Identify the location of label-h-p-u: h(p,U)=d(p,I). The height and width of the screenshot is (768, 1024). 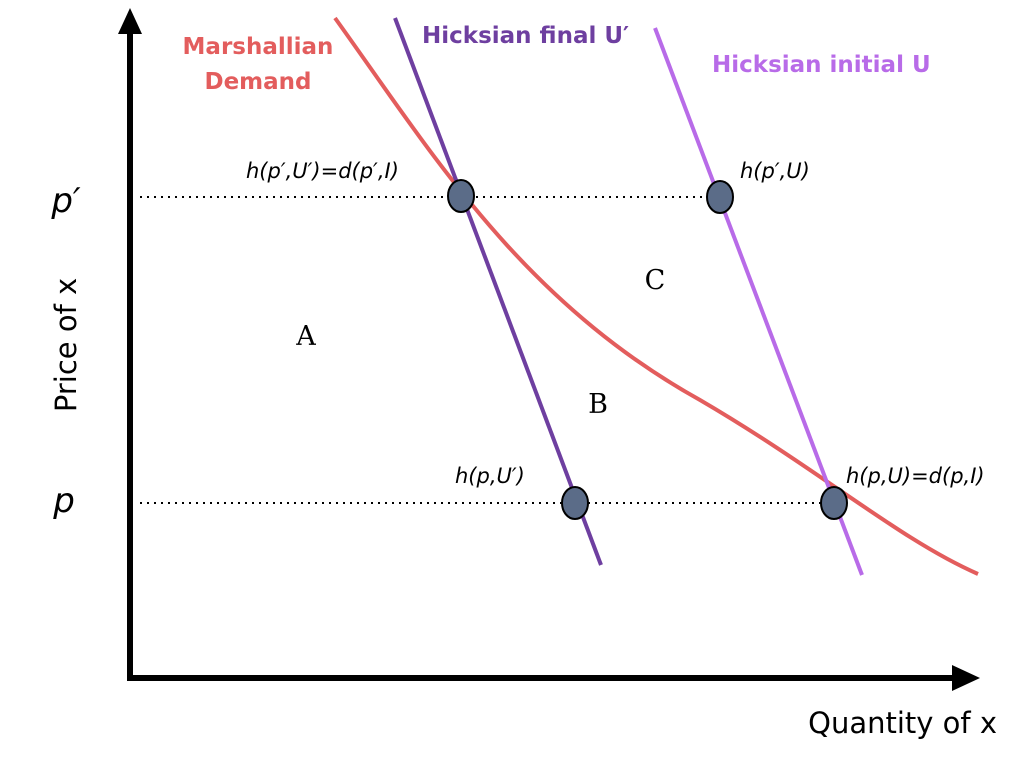
(915, 476).